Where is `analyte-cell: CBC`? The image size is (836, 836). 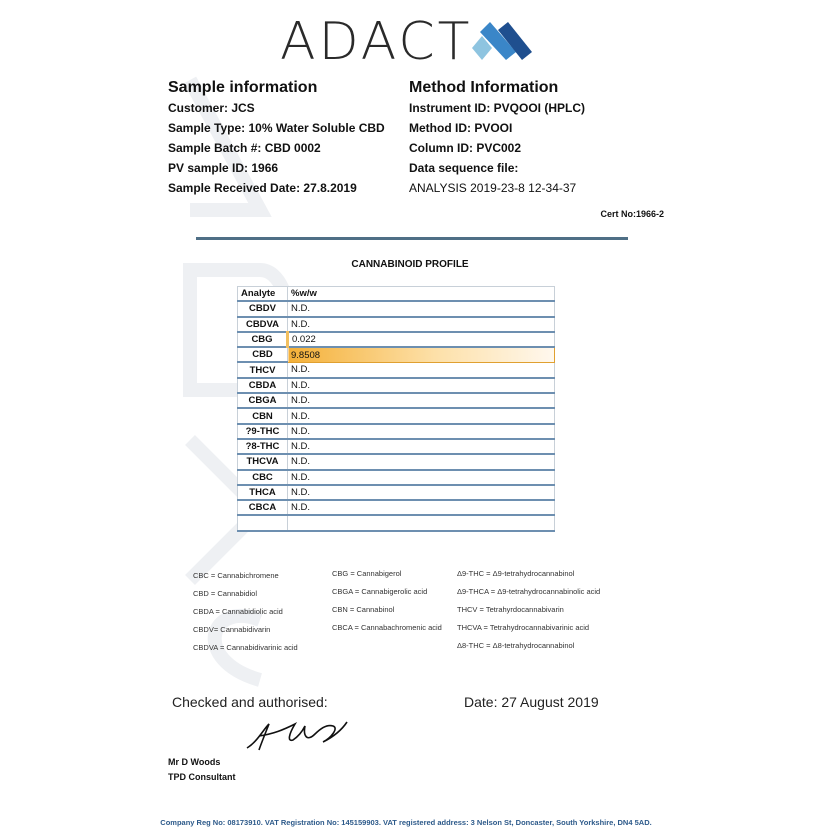 analyte-cell: CBC is located at coordinates (262, 477).